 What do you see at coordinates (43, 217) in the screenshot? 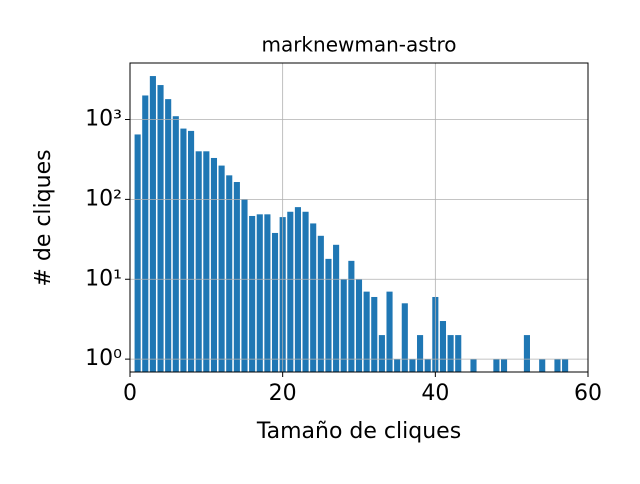
I see `y-axis-label: # de cliques` at bounding box center [43, 217].